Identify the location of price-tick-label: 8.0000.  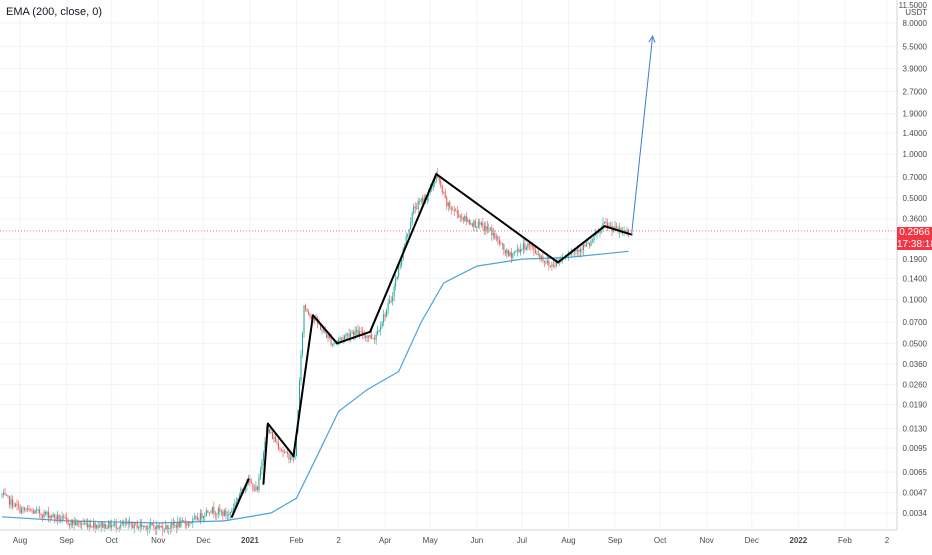
(915, 23).